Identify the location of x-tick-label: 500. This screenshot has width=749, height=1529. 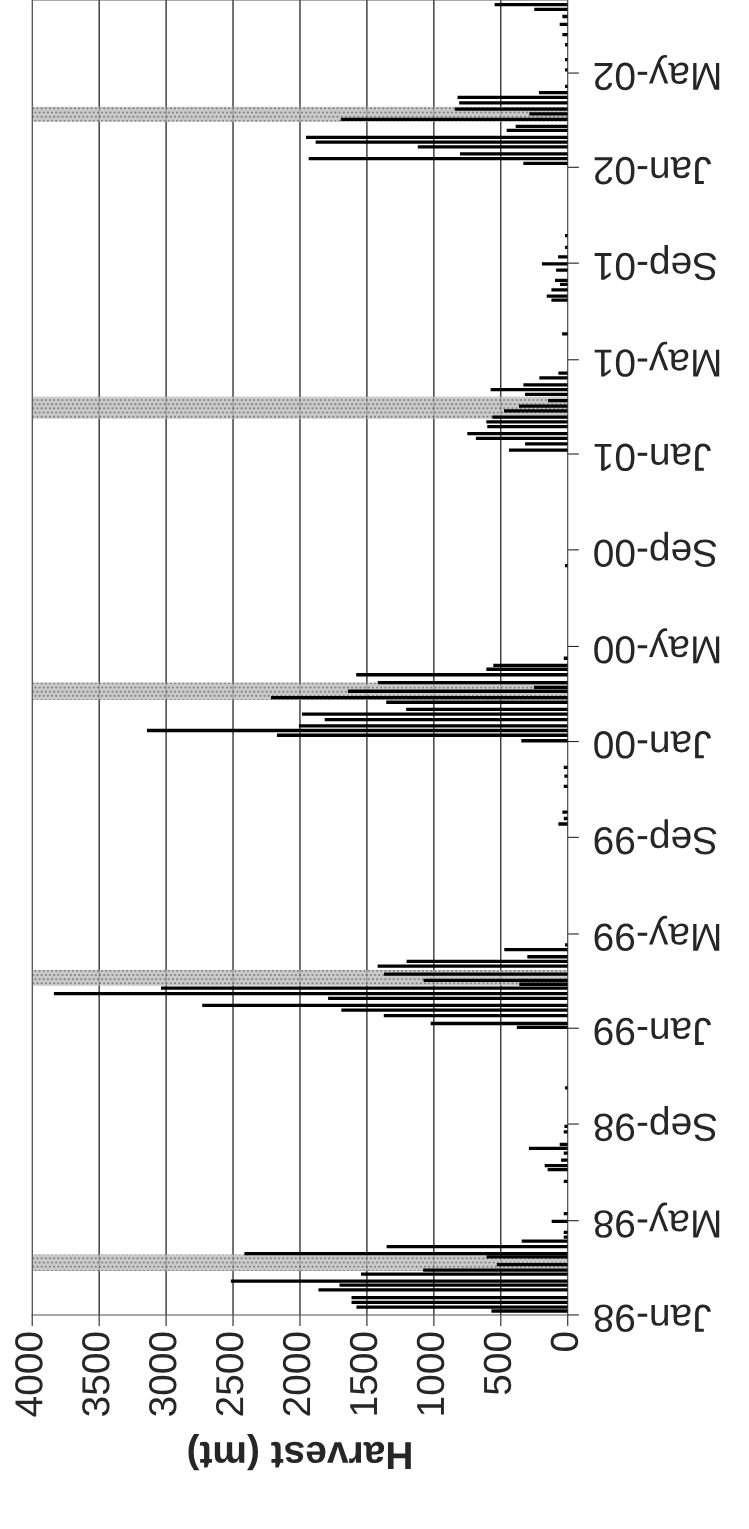
(497, 1363).